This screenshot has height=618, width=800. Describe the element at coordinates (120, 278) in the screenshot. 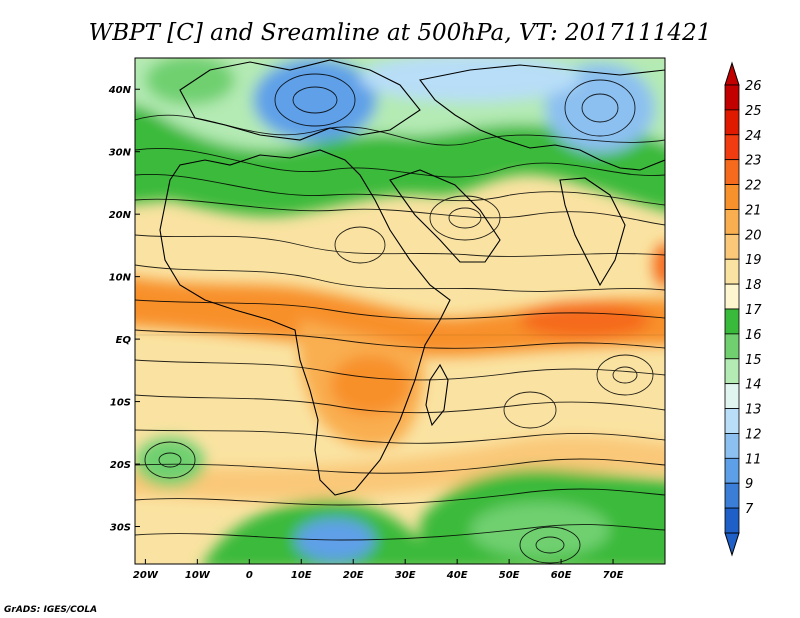

I see `lat-tick-label: 10N` at that location.